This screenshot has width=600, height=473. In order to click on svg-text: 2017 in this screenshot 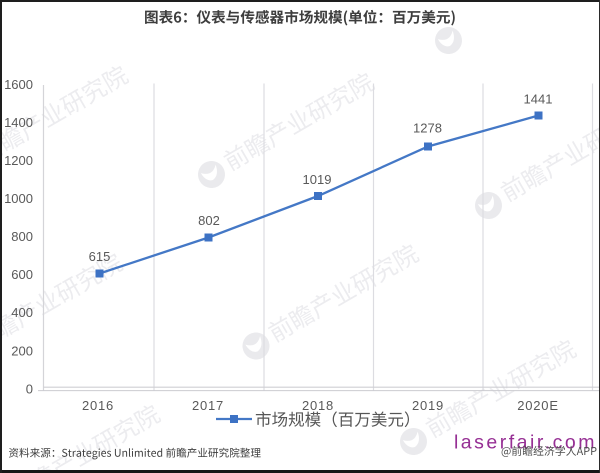, I will do `click(208, 405)`.